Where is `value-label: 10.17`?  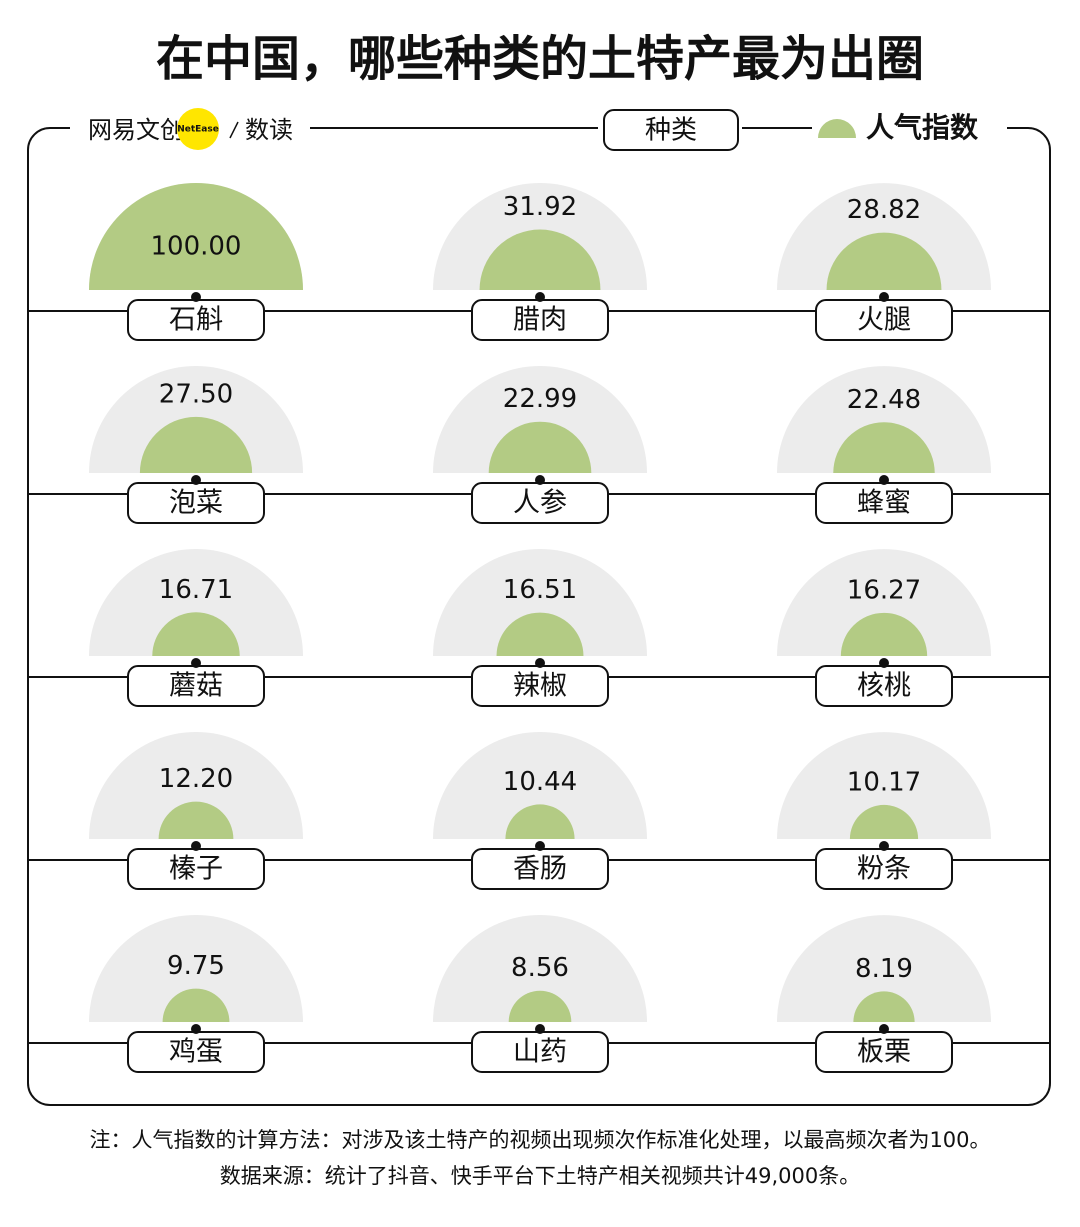 value-label: 10.17 is located at coordinates (884, 782).